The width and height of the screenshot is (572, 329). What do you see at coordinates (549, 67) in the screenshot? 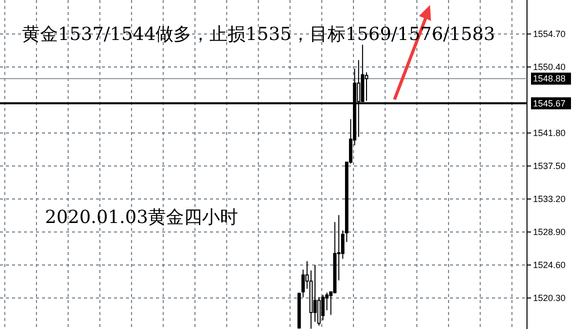
I see `y-tick-label: 1550.40` at bounding box center [549, 67].